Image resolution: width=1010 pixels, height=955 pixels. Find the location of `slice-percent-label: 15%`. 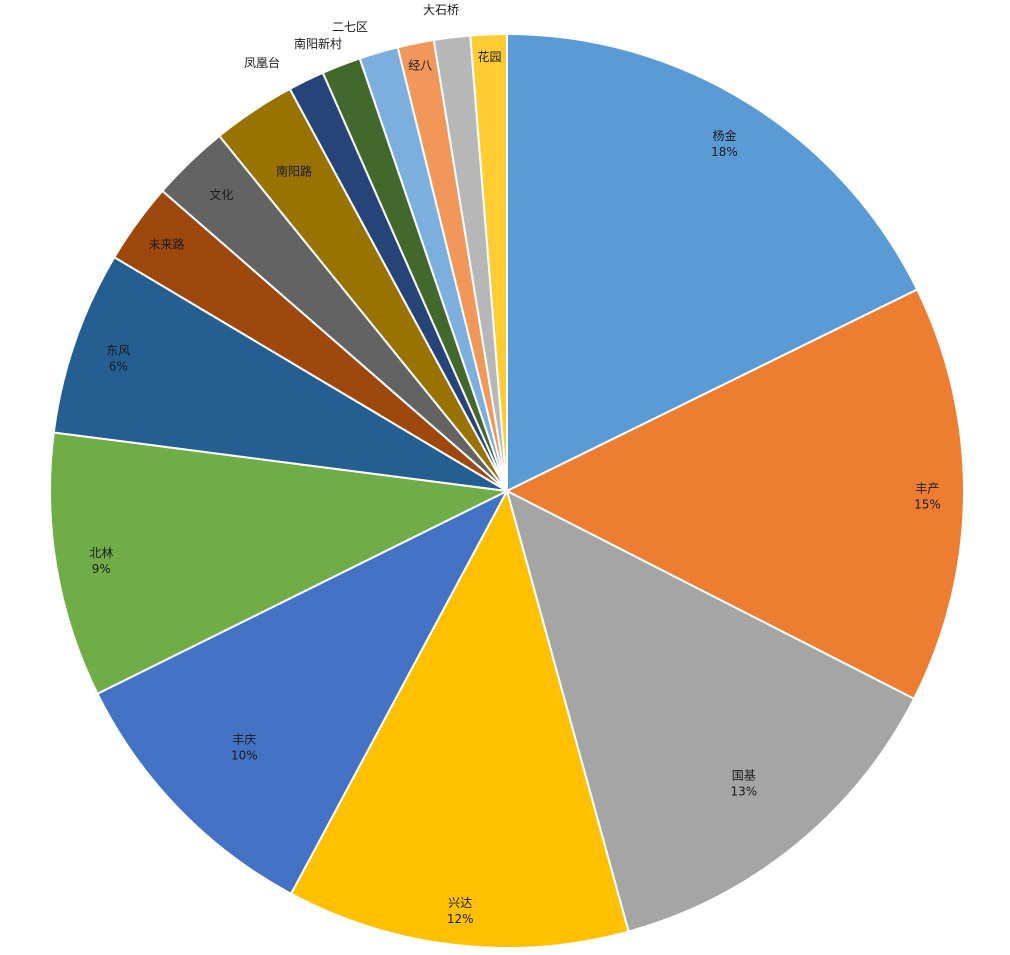

slice-percent-label: 15% is located at coordinates (927, 504).